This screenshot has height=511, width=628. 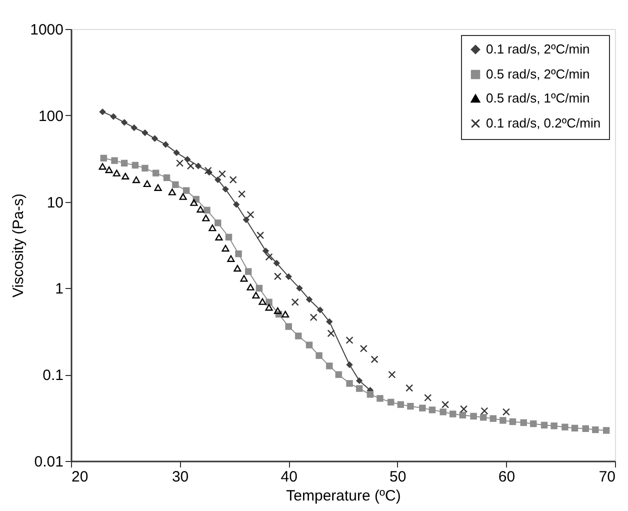 I want to click on x-axis-title: Temperature (ºC), so click(x=343, y=496).